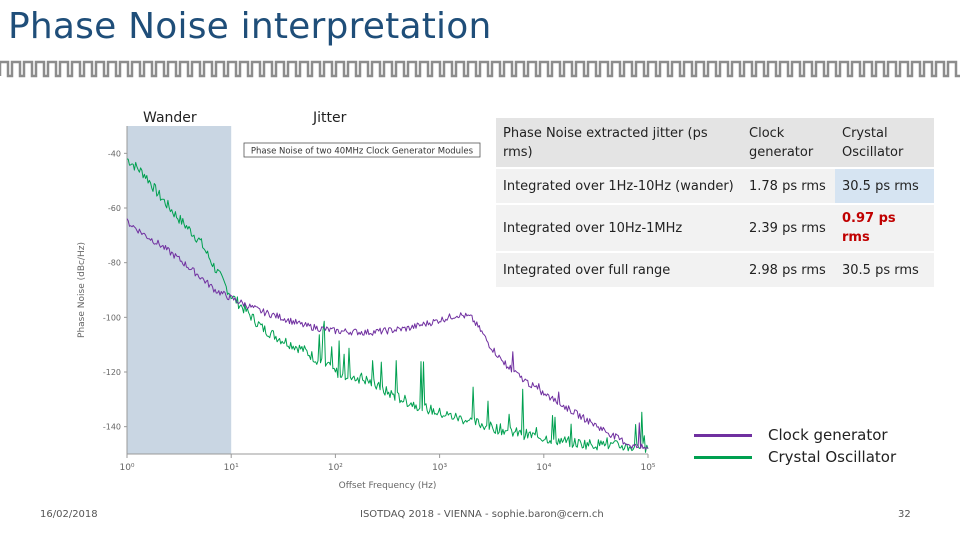 The image size is (960, 540). I want to click on chart-legend: Clock generator Crystal Oscillator, so click(795, 446).